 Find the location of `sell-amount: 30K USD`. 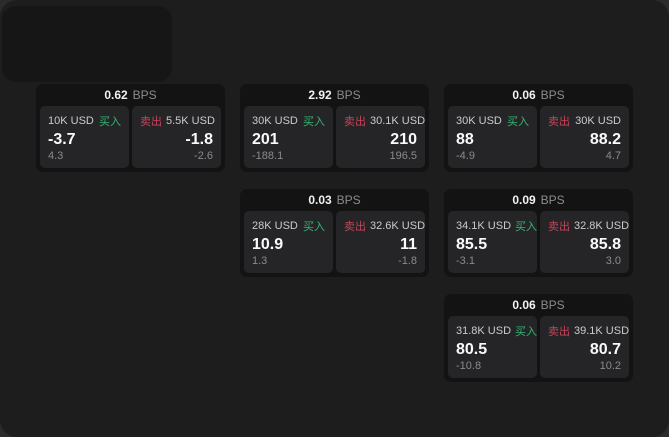

sell-amount: 30K USD is located at coordinates (598, 121).